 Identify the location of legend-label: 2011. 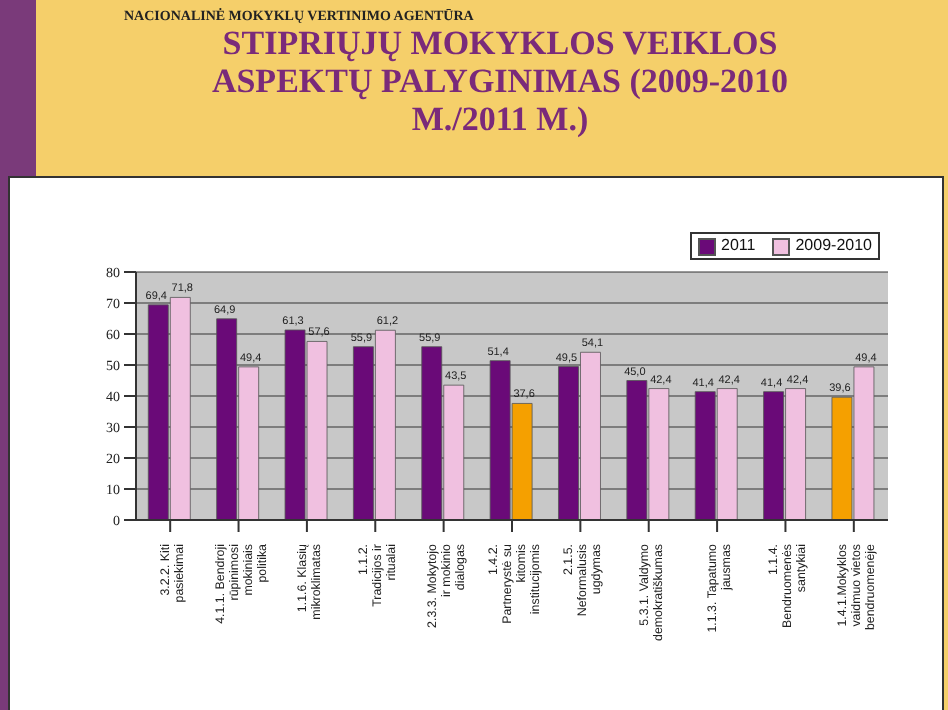
(737, 246).